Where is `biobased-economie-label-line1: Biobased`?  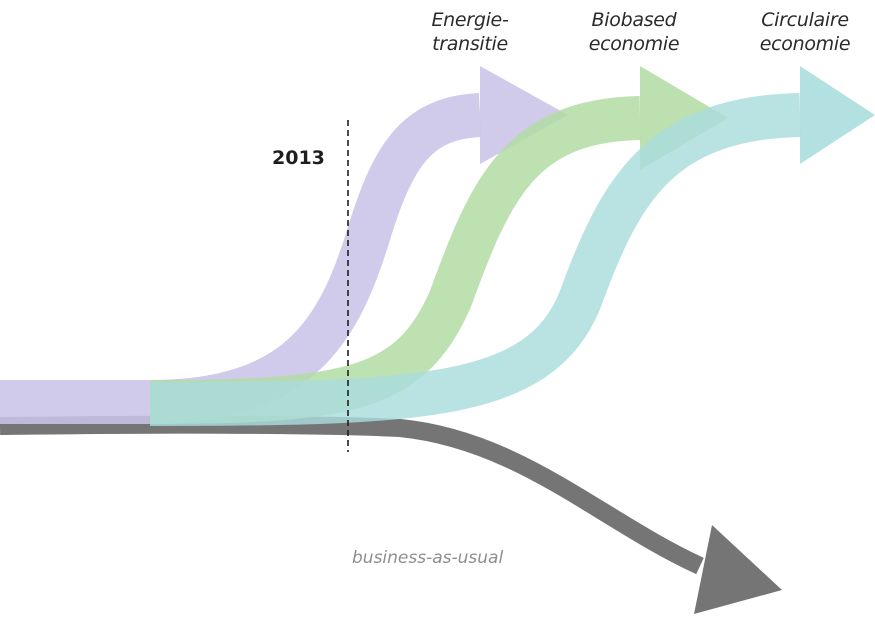 biobased-economie-label-line1: Biobased is located at coordinates (634, 20).